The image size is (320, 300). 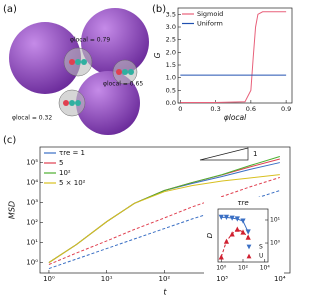 What do you see at coordinates (32, 163) in the screenshot?
I see `y-tick-label: 10⁵` at bounding box center [32, 163].